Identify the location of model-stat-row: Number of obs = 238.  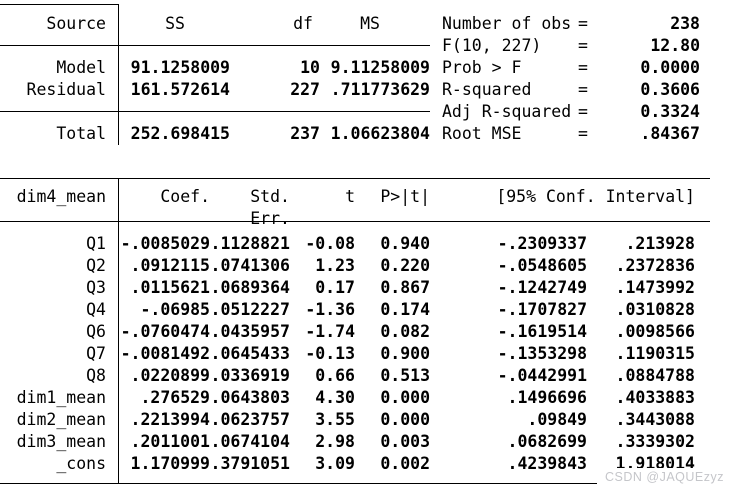
(571, 24).